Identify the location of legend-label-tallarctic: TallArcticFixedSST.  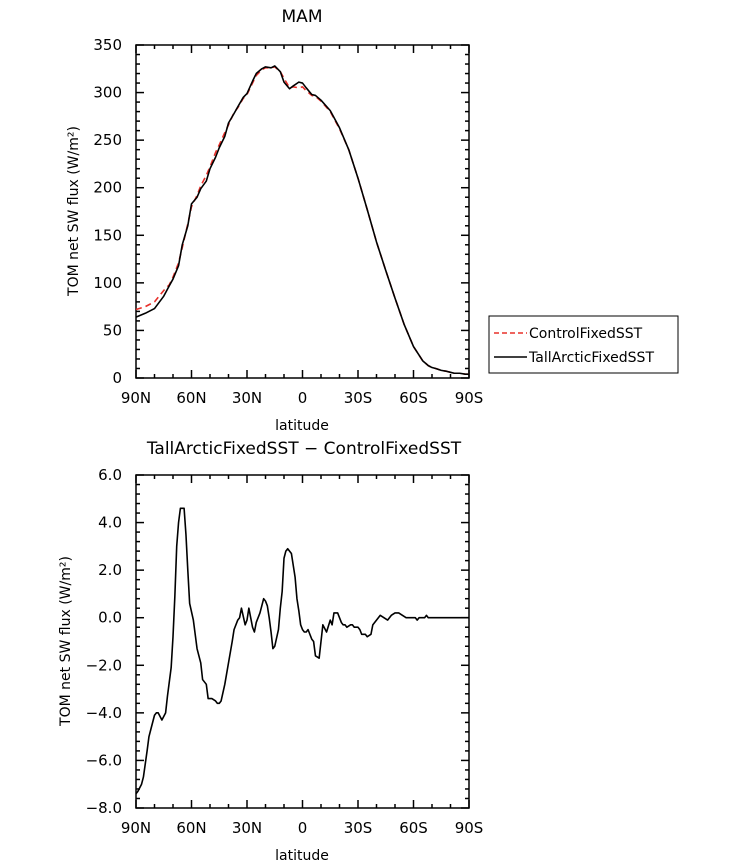
(591, 358).